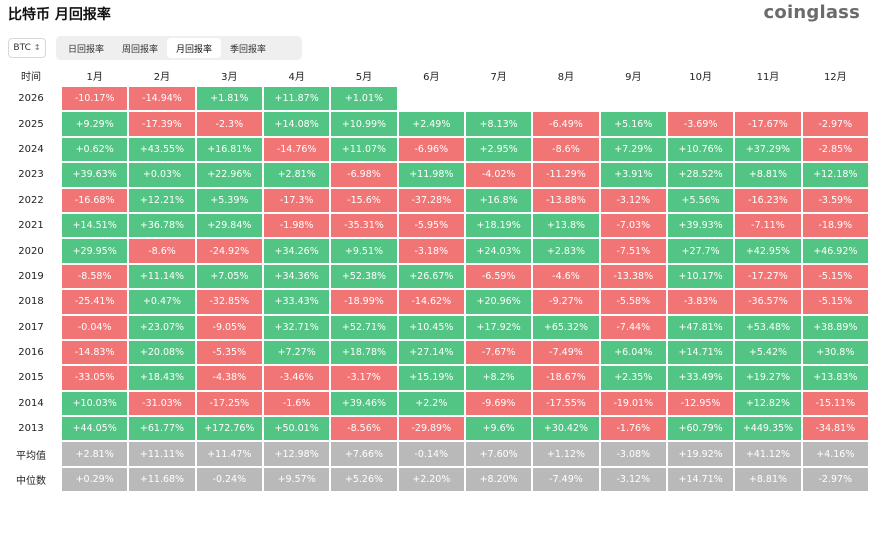 This screenshot has width=888, height=549. I want to click on return-cell: +10.99%, so click(364, 124).